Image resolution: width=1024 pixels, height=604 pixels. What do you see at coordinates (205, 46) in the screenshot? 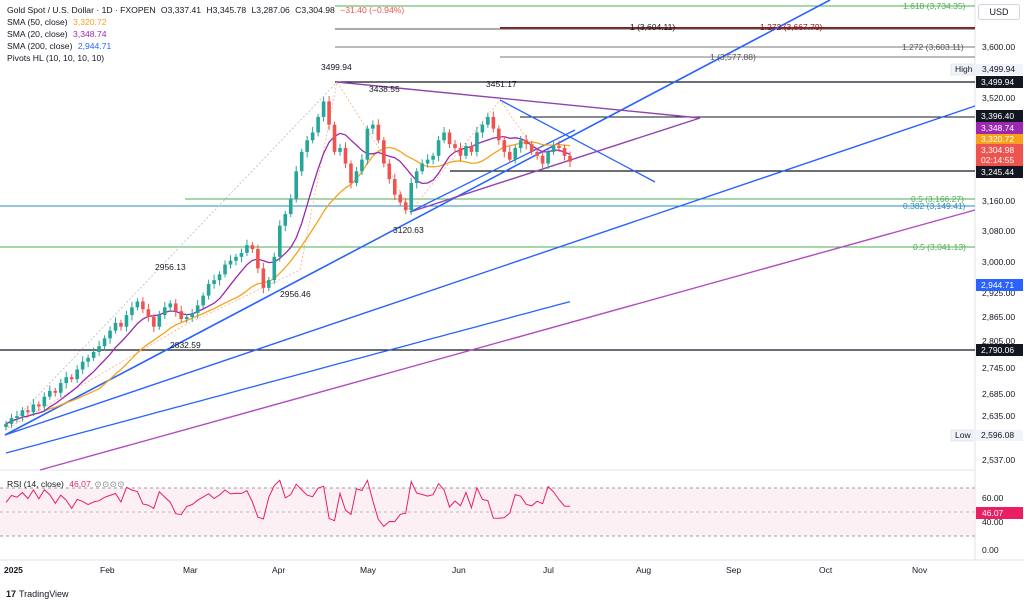
I see `indicator-sma200: SMA (200, close) 2,944.71` at bounding box center [205, 46].